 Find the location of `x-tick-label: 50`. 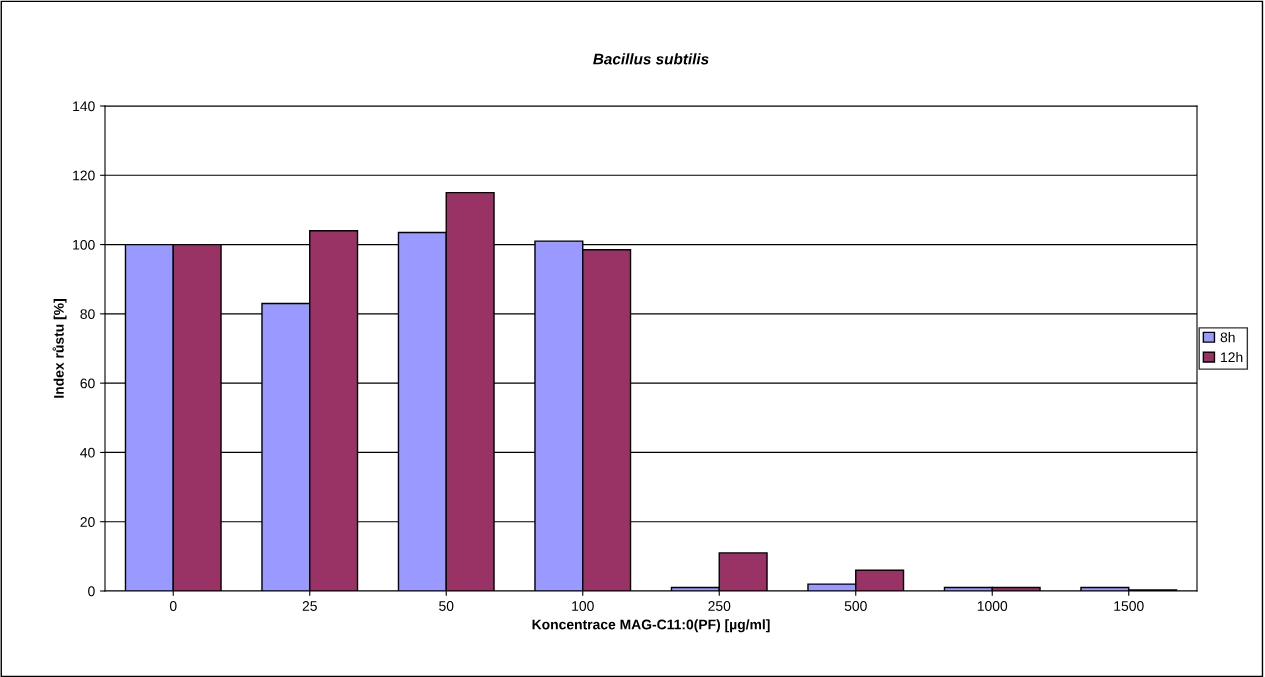

x-tick-label: 50 is located at coordinates (446, 606).